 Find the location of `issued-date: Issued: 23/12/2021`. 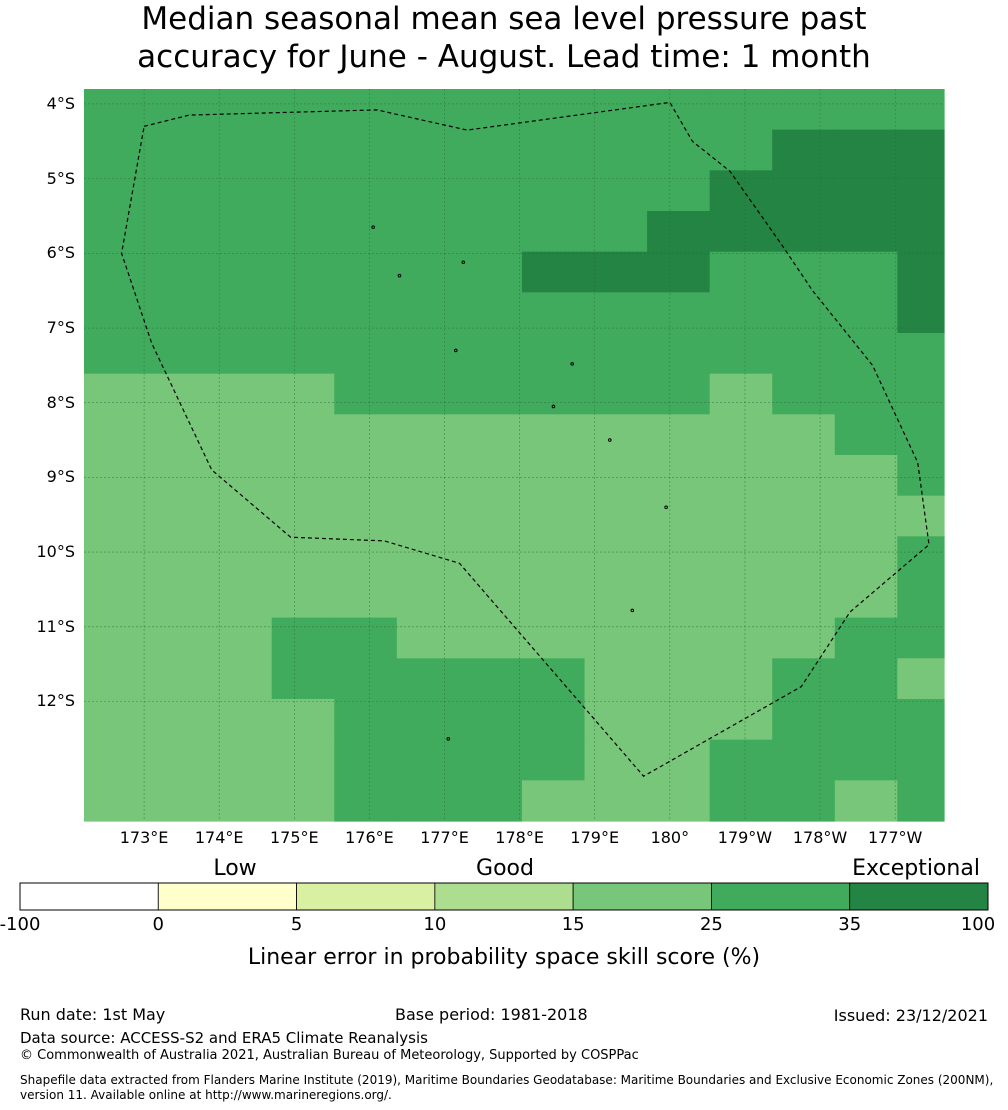

issued-date: Issued: 23/12/2021 is located at coordinates (910, 1015).